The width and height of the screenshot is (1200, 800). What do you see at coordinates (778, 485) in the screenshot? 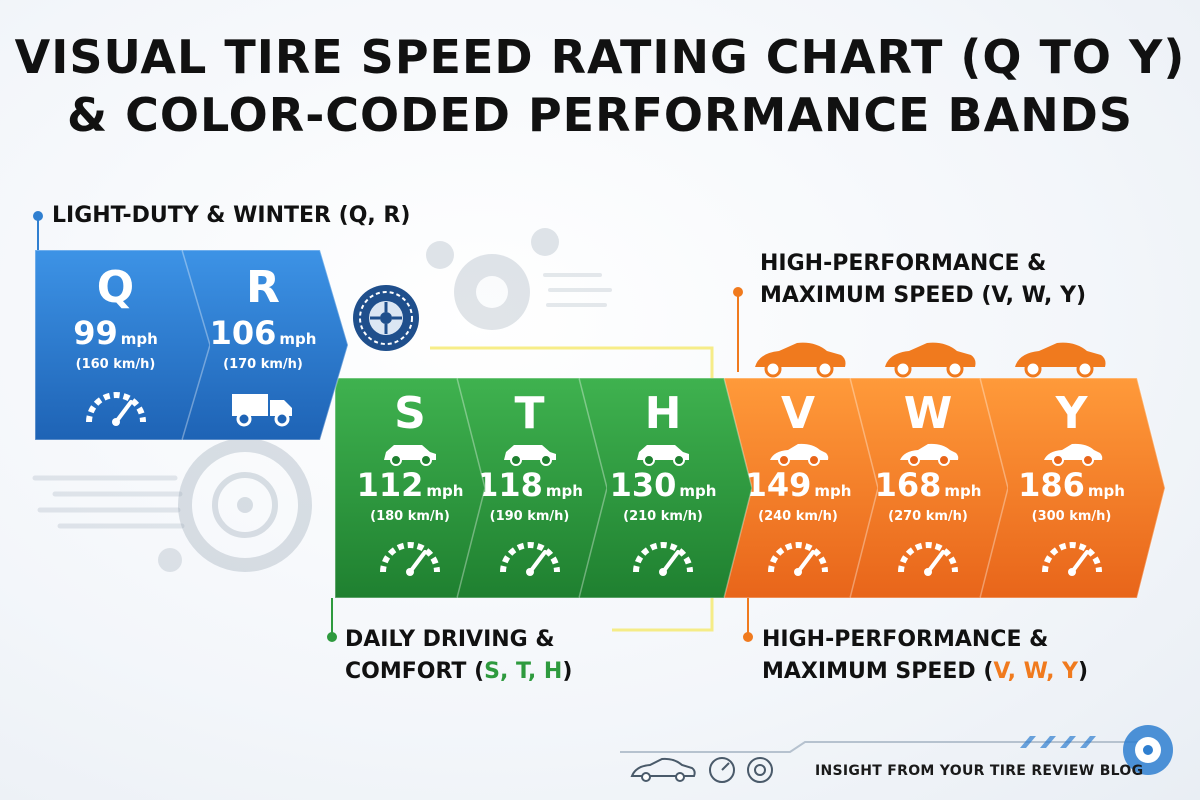
I see `speed-value: 149` at bounding box center [778, 485].